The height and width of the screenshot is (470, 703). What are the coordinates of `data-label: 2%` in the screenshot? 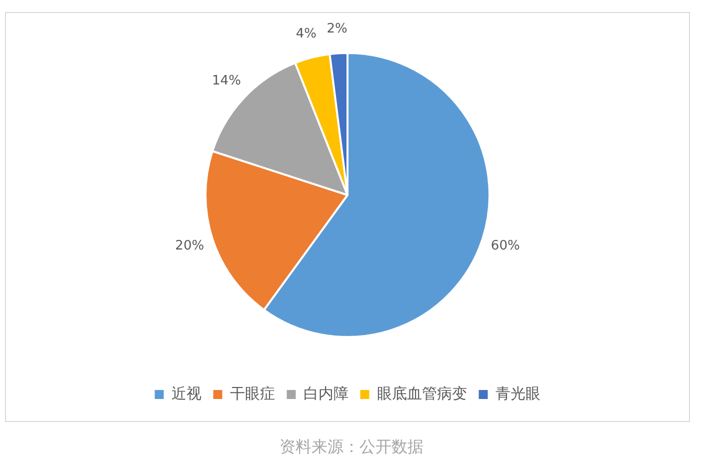 It's located at (337, 29).